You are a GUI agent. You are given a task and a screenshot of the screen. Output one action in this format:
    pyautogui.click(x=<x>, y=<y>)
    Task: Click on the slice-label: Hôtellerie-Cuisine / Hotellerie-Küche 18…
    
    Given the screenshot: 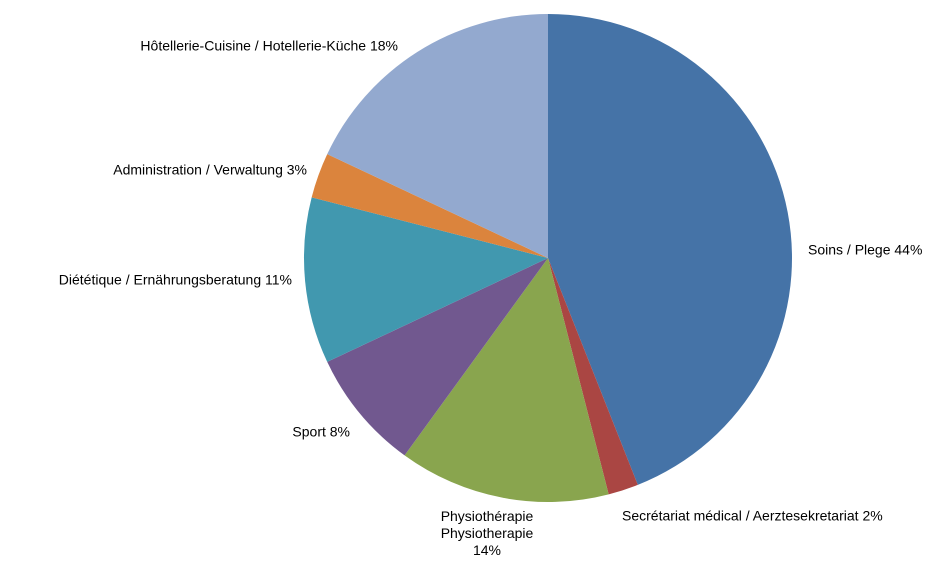 What is the action you would take?
    pyautogui.click(x=269, y=46)
    